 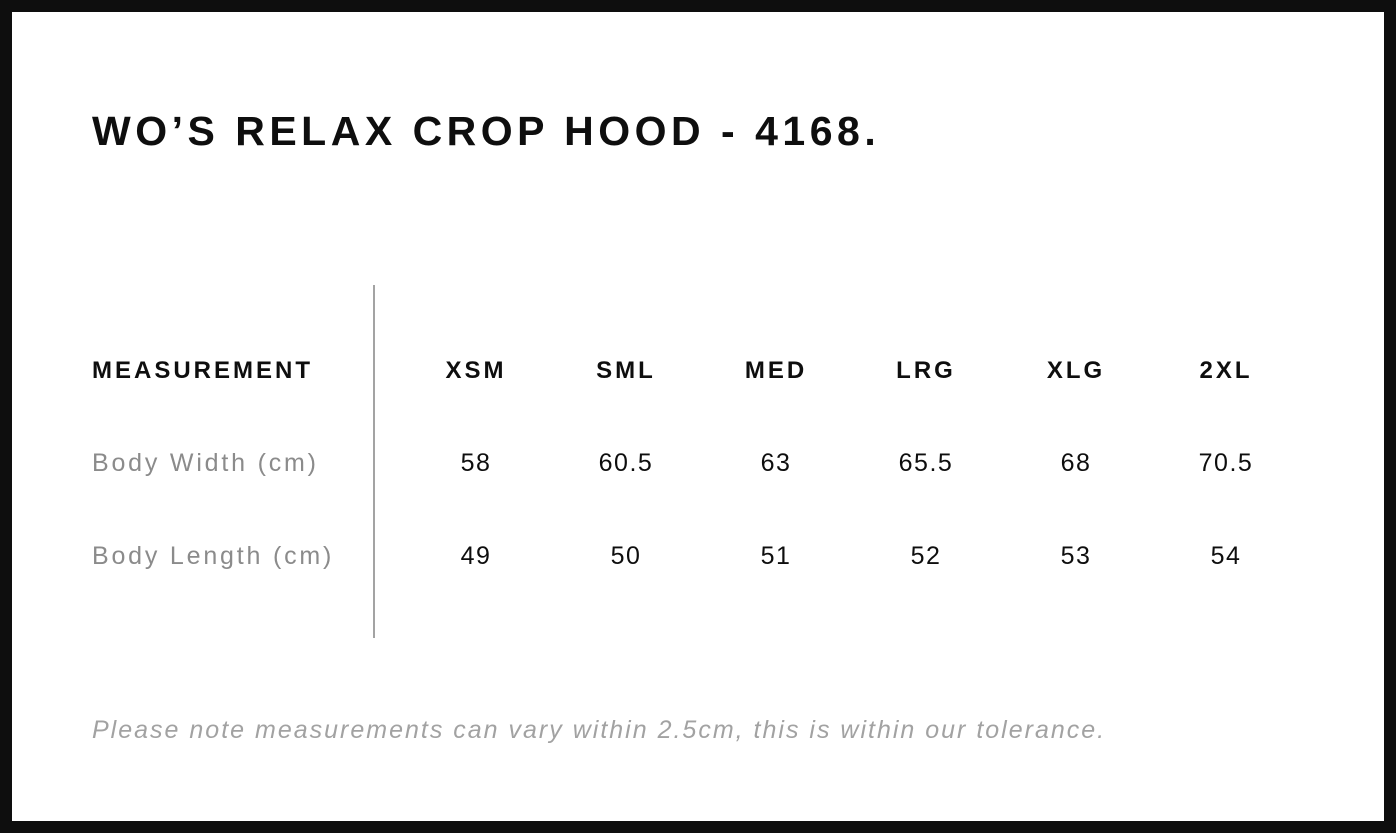 What do you see at coordinates (476, 556) in the screenshot?
I see `body-length-value-xsm: 49` at bounding box center [476, 556].